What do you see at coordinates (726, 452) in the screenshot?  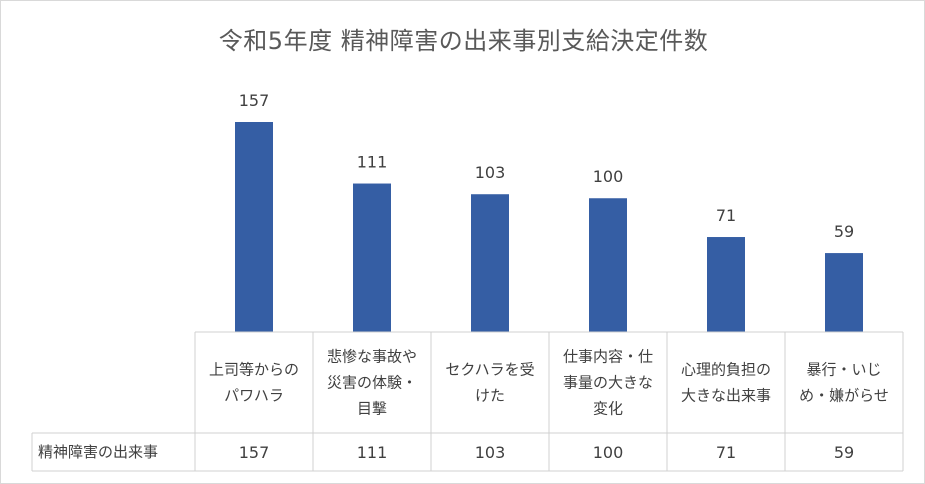 I see `table-value: 71` at bounding box center [726, 452].